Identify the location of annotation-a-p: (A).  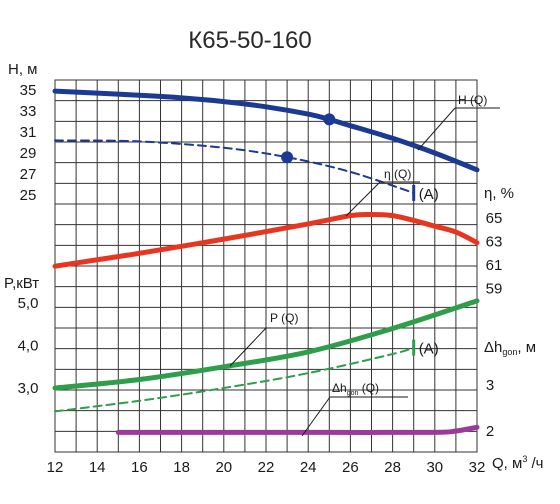
(429, 349).